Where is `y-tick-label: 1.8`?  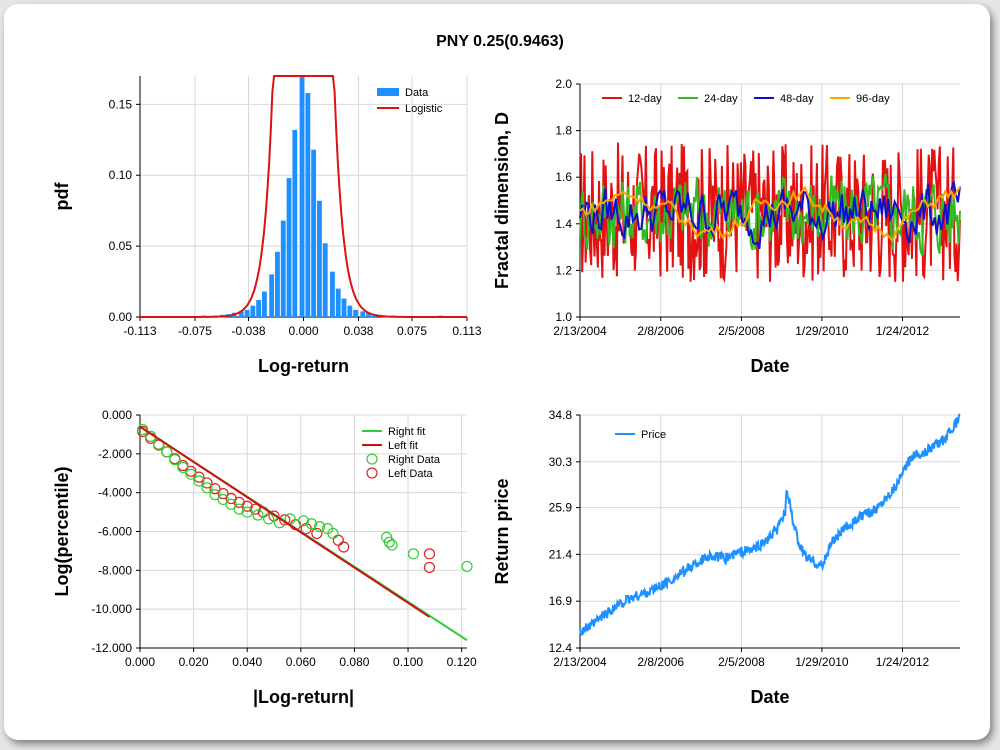
y-tick-label: 1.8 is located at coordinates (563, 131).